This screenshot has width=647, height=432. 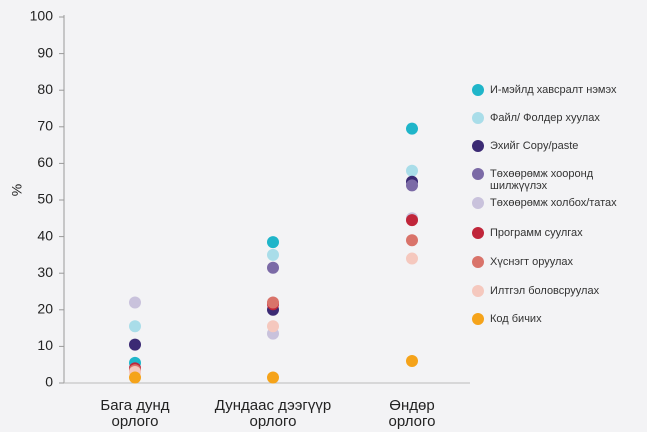 I want to click on legend-label: Илтгэл боловсруулах, so click(x=545, y=291).